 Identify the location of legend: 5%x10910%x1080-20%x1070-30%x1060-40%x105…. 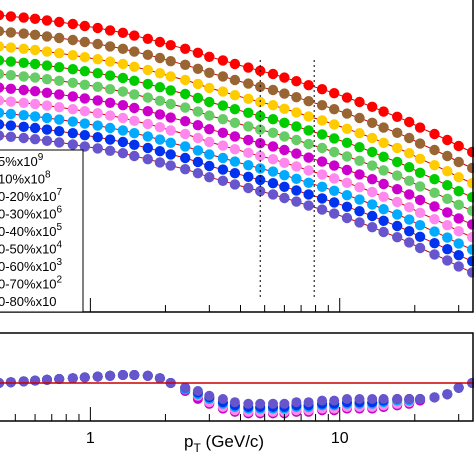
(42, 231).